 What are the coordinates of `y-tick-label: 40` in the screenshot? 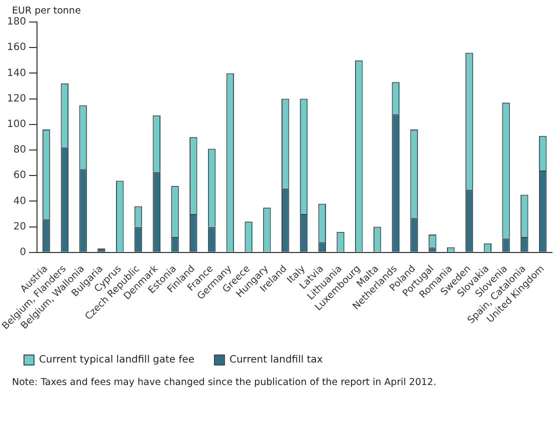 It's located at (19, 201).